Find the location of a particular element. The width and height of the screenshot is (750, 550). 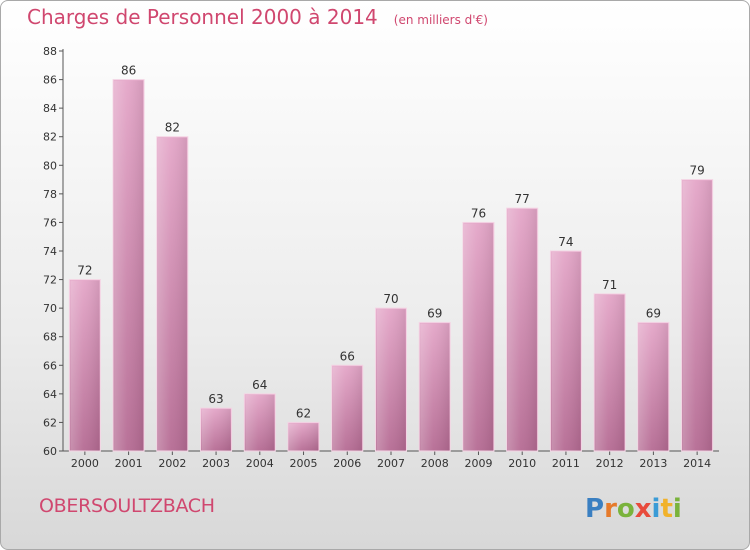

value-label: 77 is located at coordinates (522, 199).